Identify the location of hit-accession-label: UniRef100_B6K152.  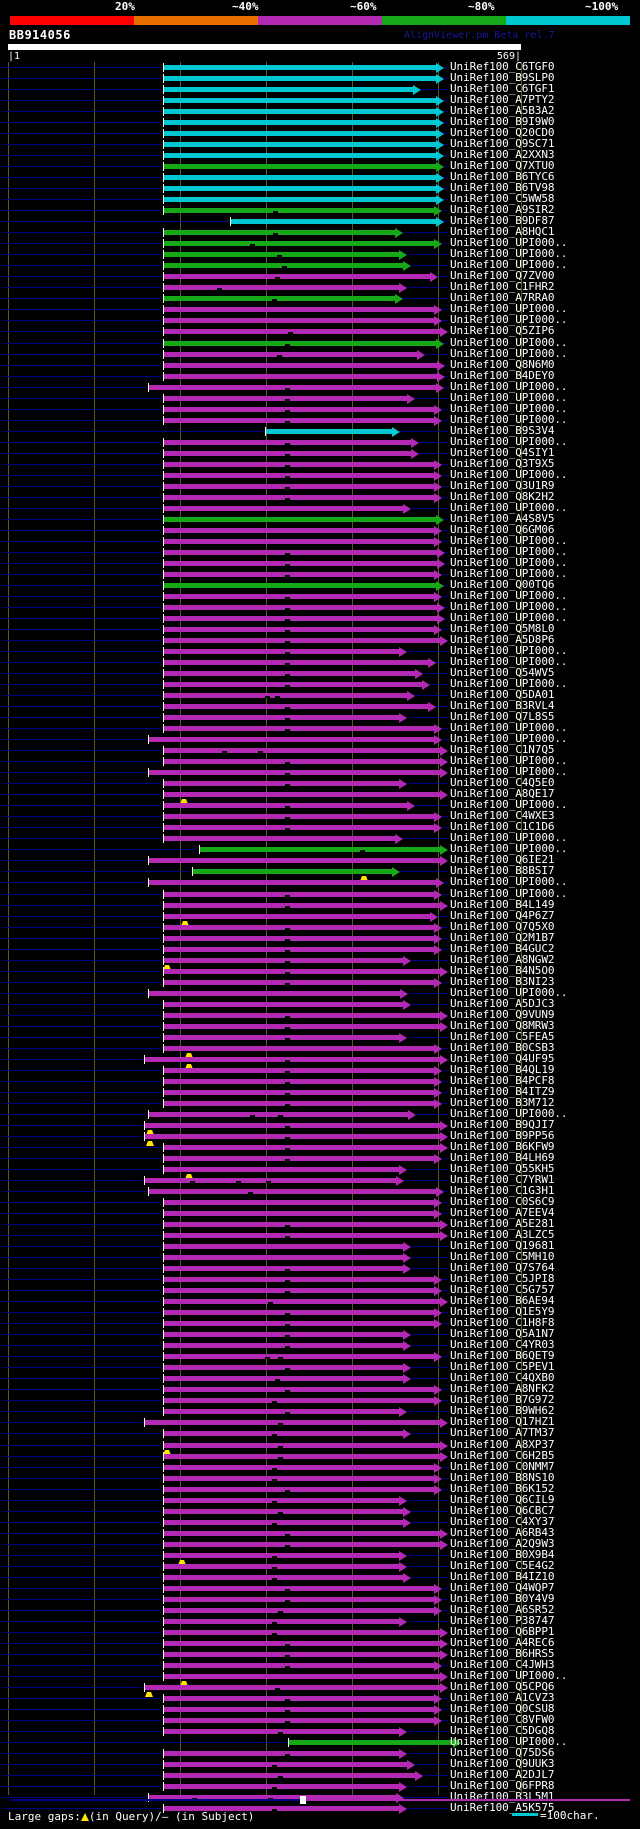
(502, 1488).